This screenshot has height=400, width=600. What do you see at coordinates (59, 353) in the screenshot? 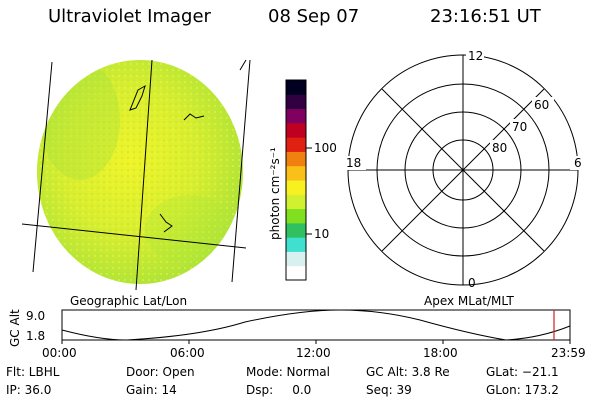
I see `alt-xtick-0000: 00:00` at bounding box center [59, 353].